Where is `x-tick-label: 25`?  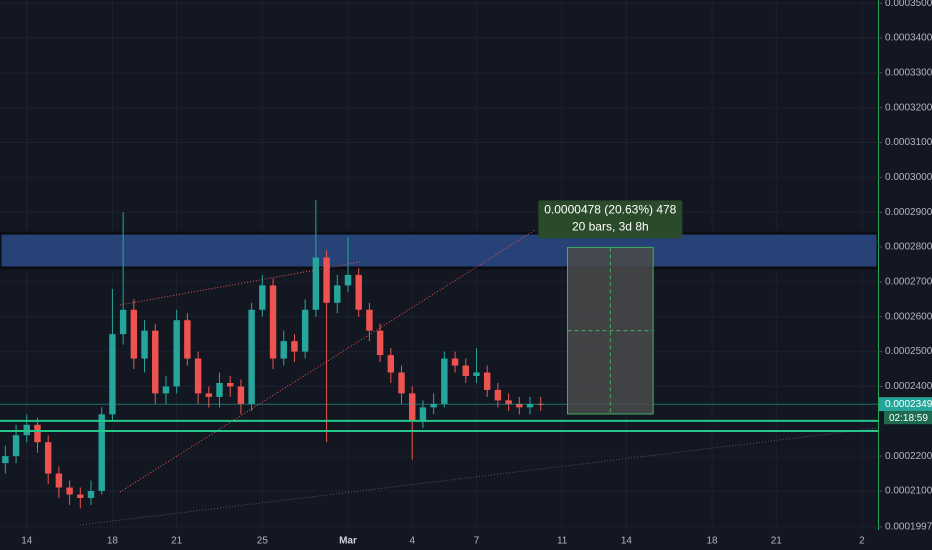
x-tick-label: 25 is located at coordinates (263, 541).